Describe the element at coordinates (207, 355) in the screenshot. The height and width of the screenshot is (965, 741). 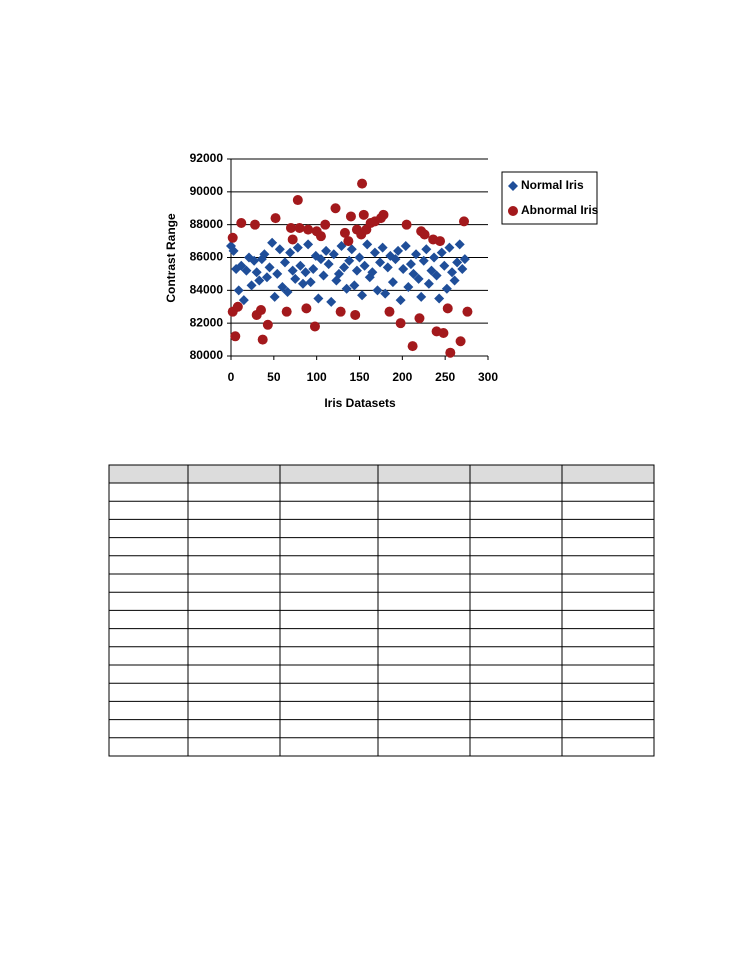
I see `y-tick-label: 80000` at that location.